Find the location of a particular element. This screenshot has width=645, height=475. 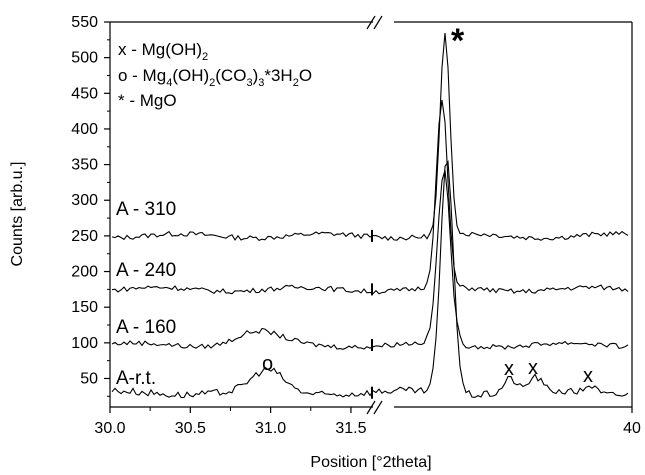

y-tick-label-250: 250 is located at coordinates (84, 236).